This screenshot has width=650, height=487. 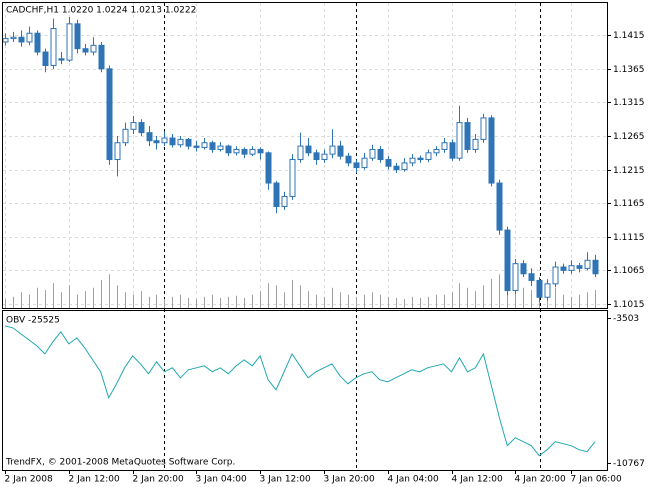 What do you see at coordinates (629, 238) in the screenshot?
I see `y-tick-label: 1.1115` at bounding box center [629, 238].